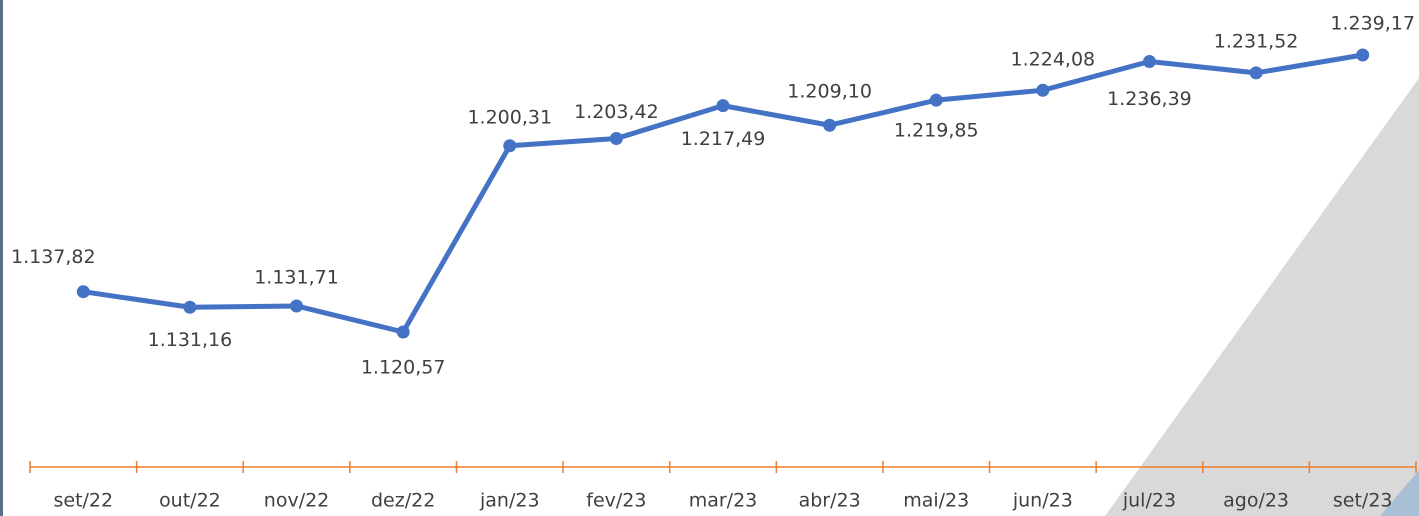 The image size is (1419, 516). What do you see at coordinates (616, 112) in the screenshot?
I see `data-label: 1.203,42` at bounding box center [616, 112].